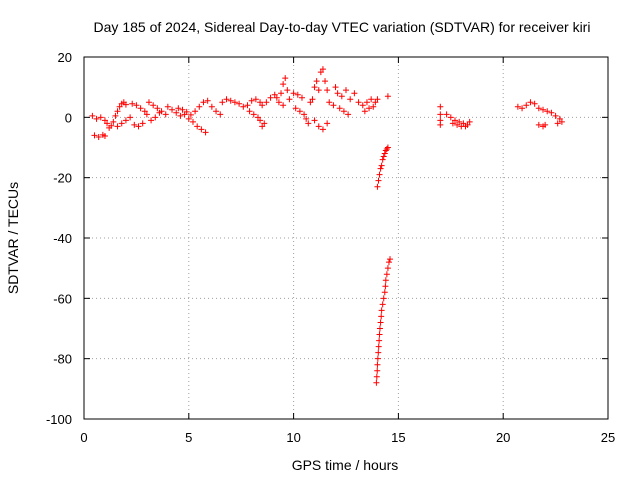 This screenshot has width=640, height=480. What do you see at coordinates (398, 437) in the screenshot?
I see `x-tick-label: 15` at bounding box center [398, 437].